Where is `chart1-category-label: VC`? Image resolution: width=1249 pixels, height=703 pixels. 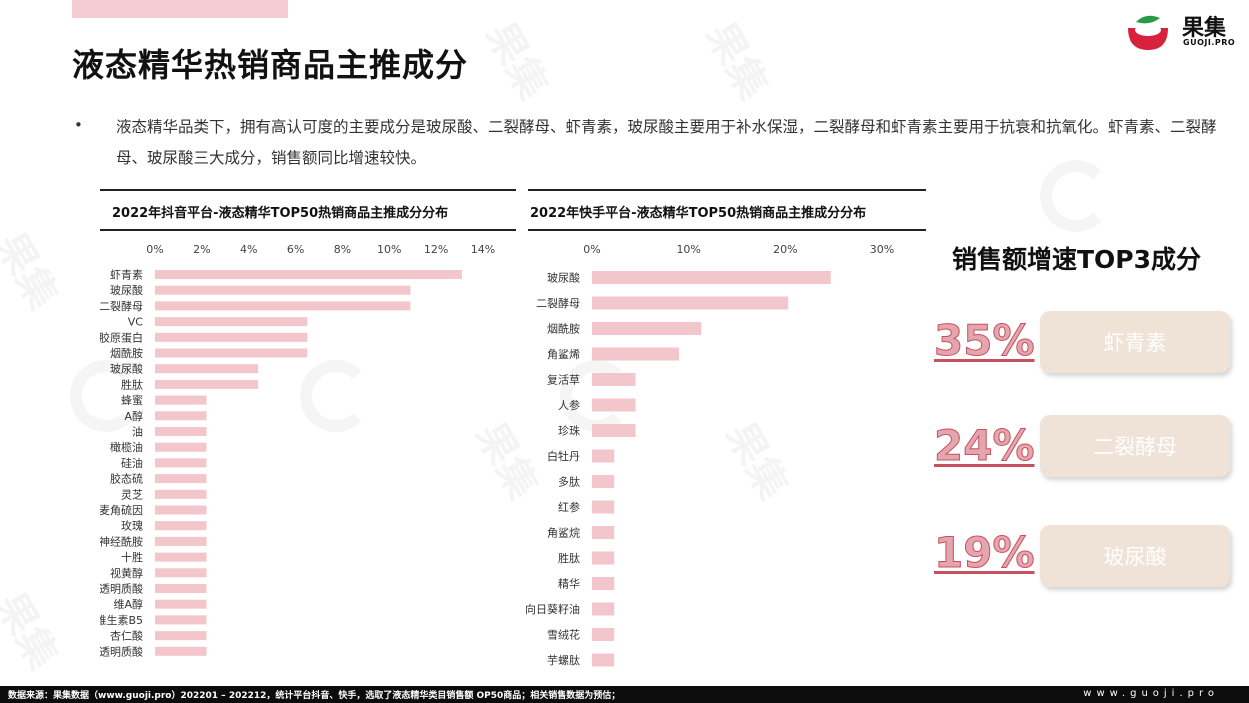
chart1-category-label: VC is located at coordinates (136, 322).